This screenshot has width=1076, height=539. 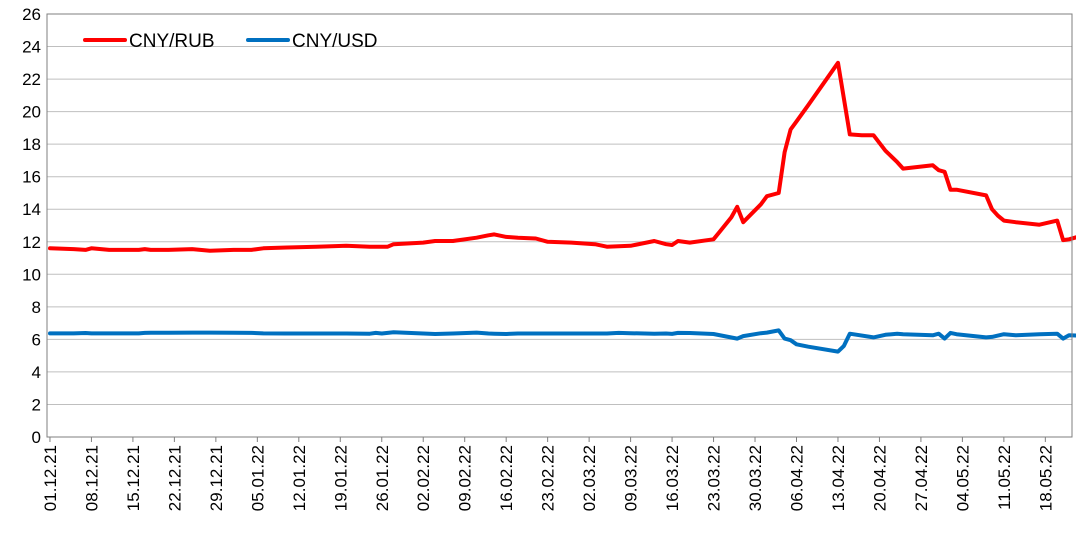 I want to click on y-tick-label: 8, so click(x=36, y=307).